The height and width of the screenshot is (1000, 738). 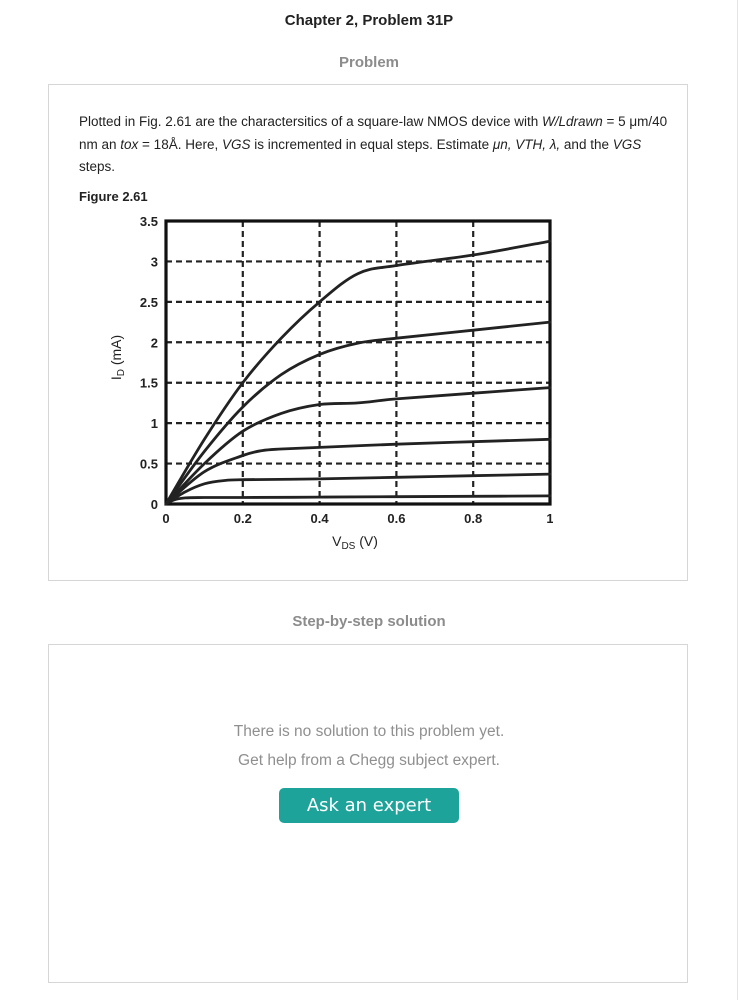 I want to click on x-tick-label: 0.2, so click(x=243, y=518).